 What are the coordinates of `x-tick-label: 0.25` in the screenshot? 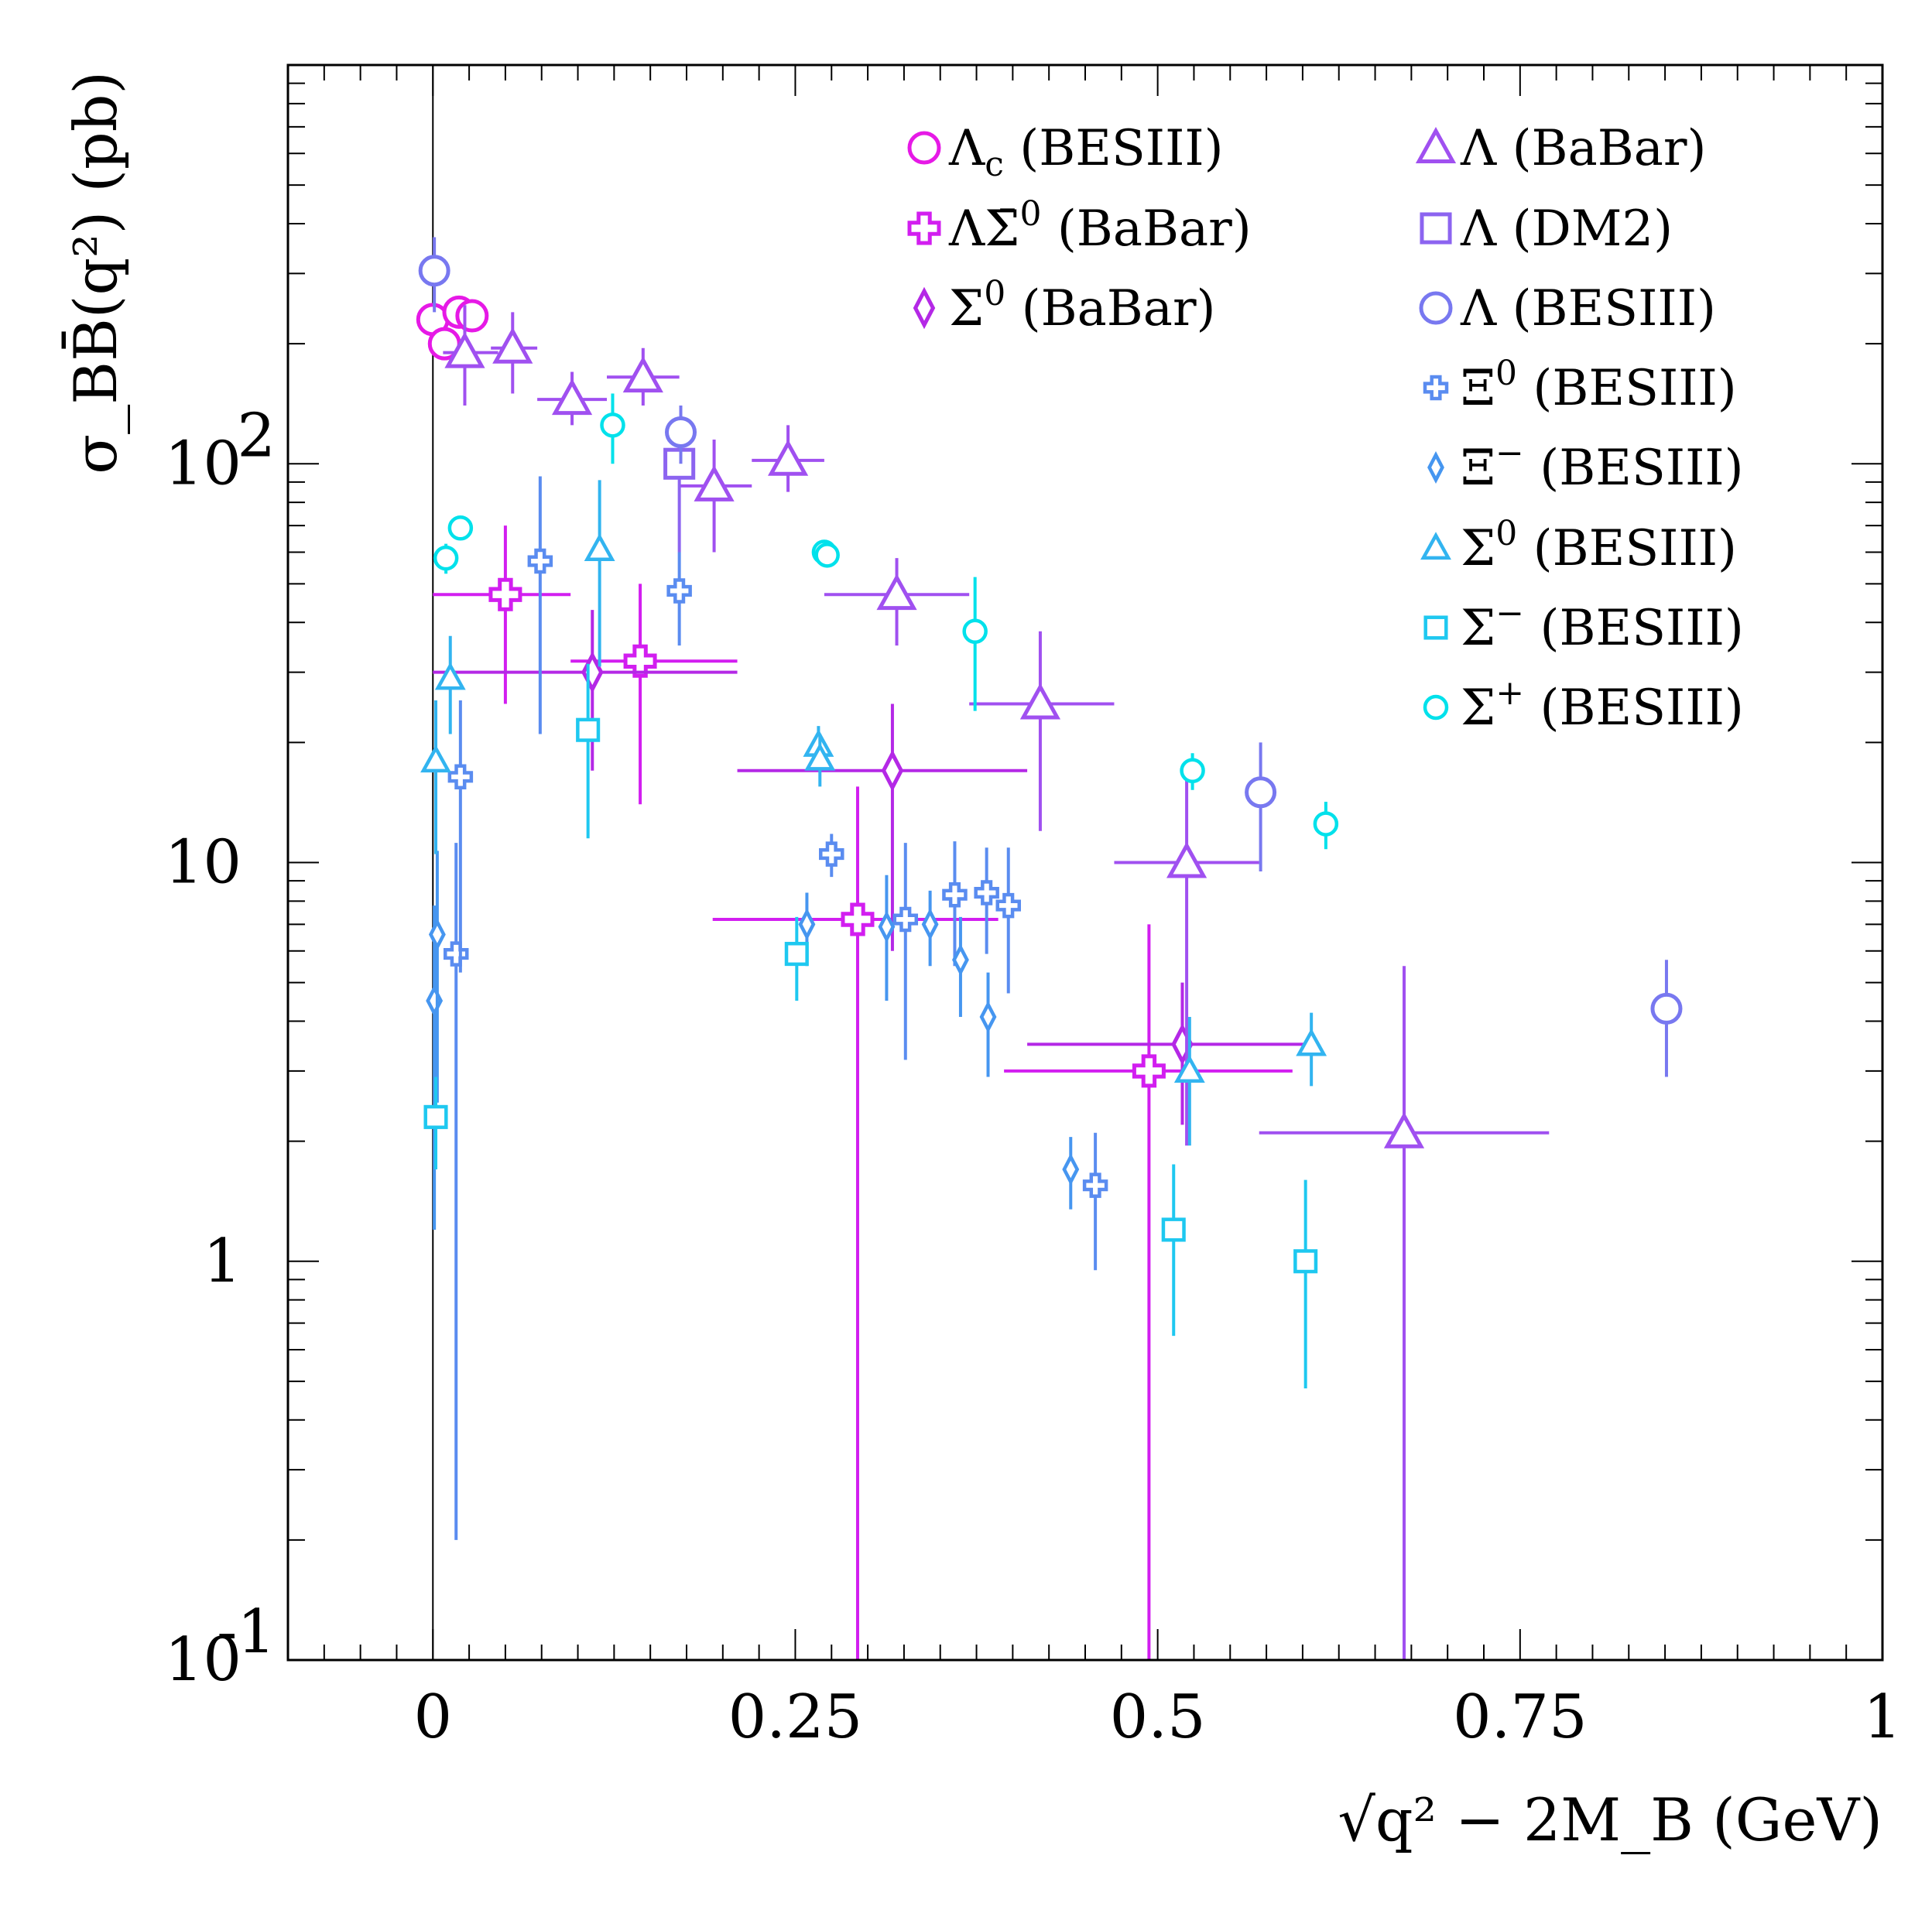 It's located at (795, 1717).